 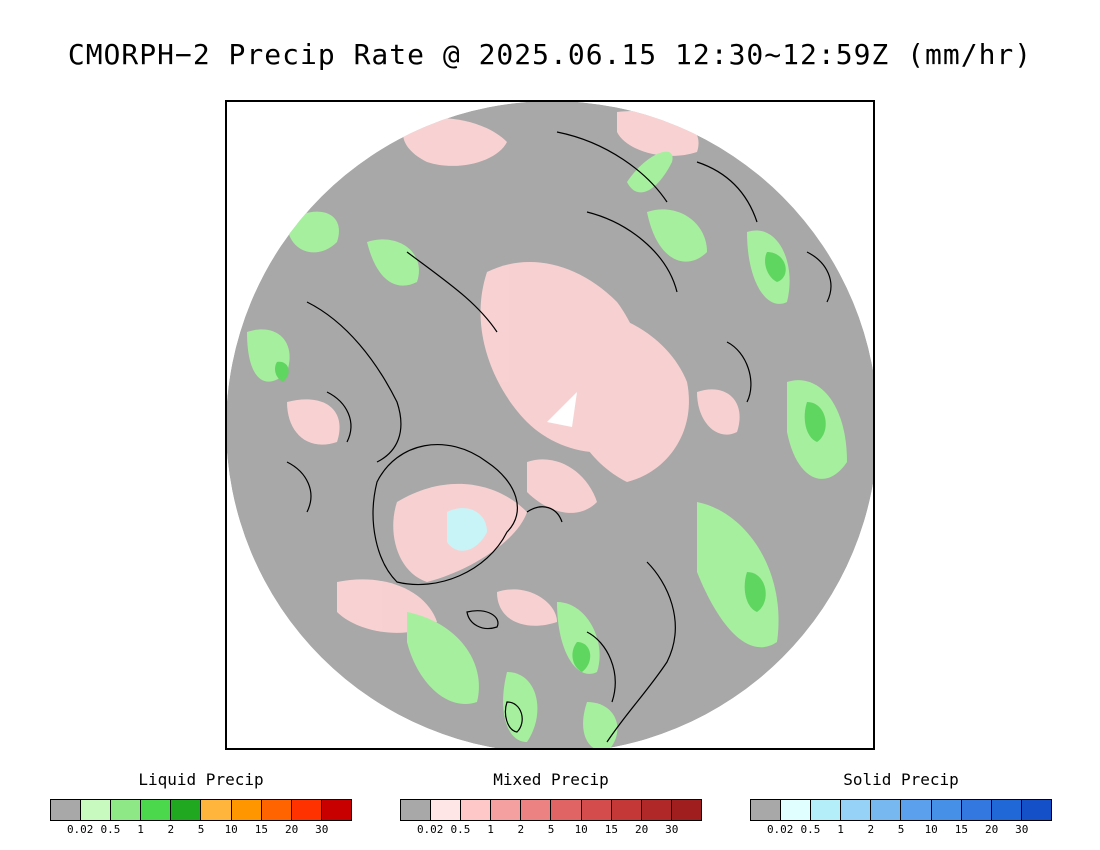 I want to click on legend-title: Liquid Precip, so click(x=201, y=779).